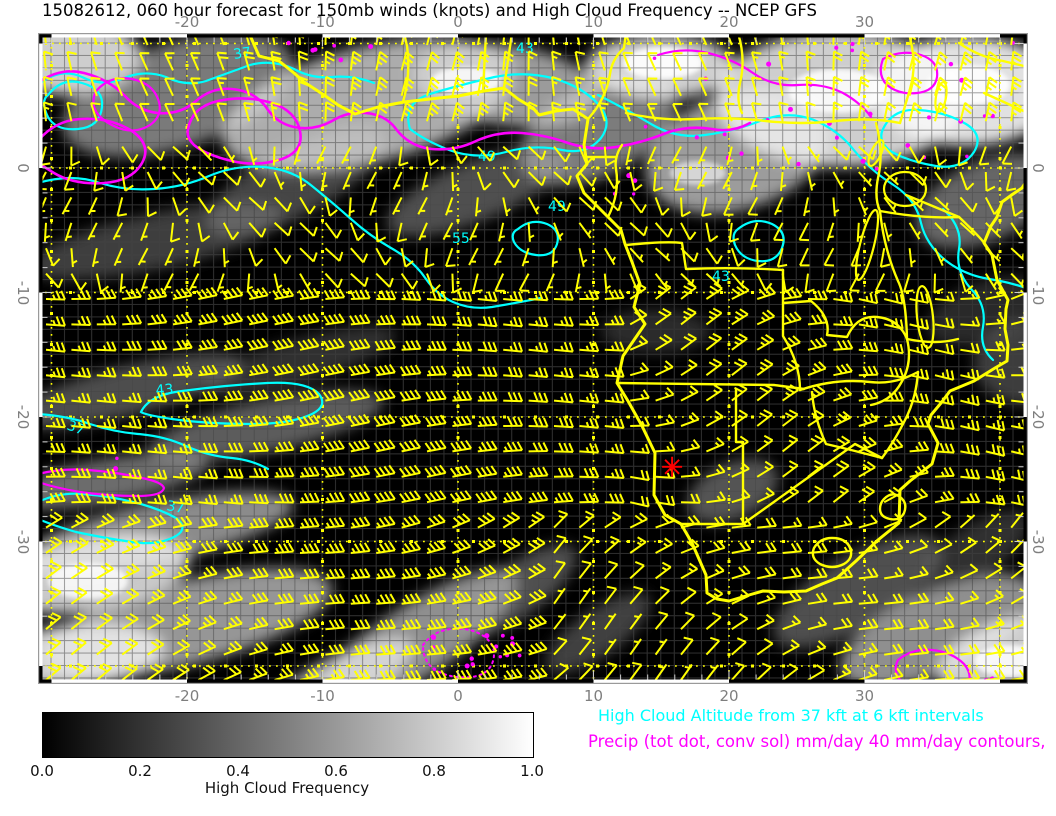  I want to click on lat-tick-label-right: -30, so click(1038, 541).